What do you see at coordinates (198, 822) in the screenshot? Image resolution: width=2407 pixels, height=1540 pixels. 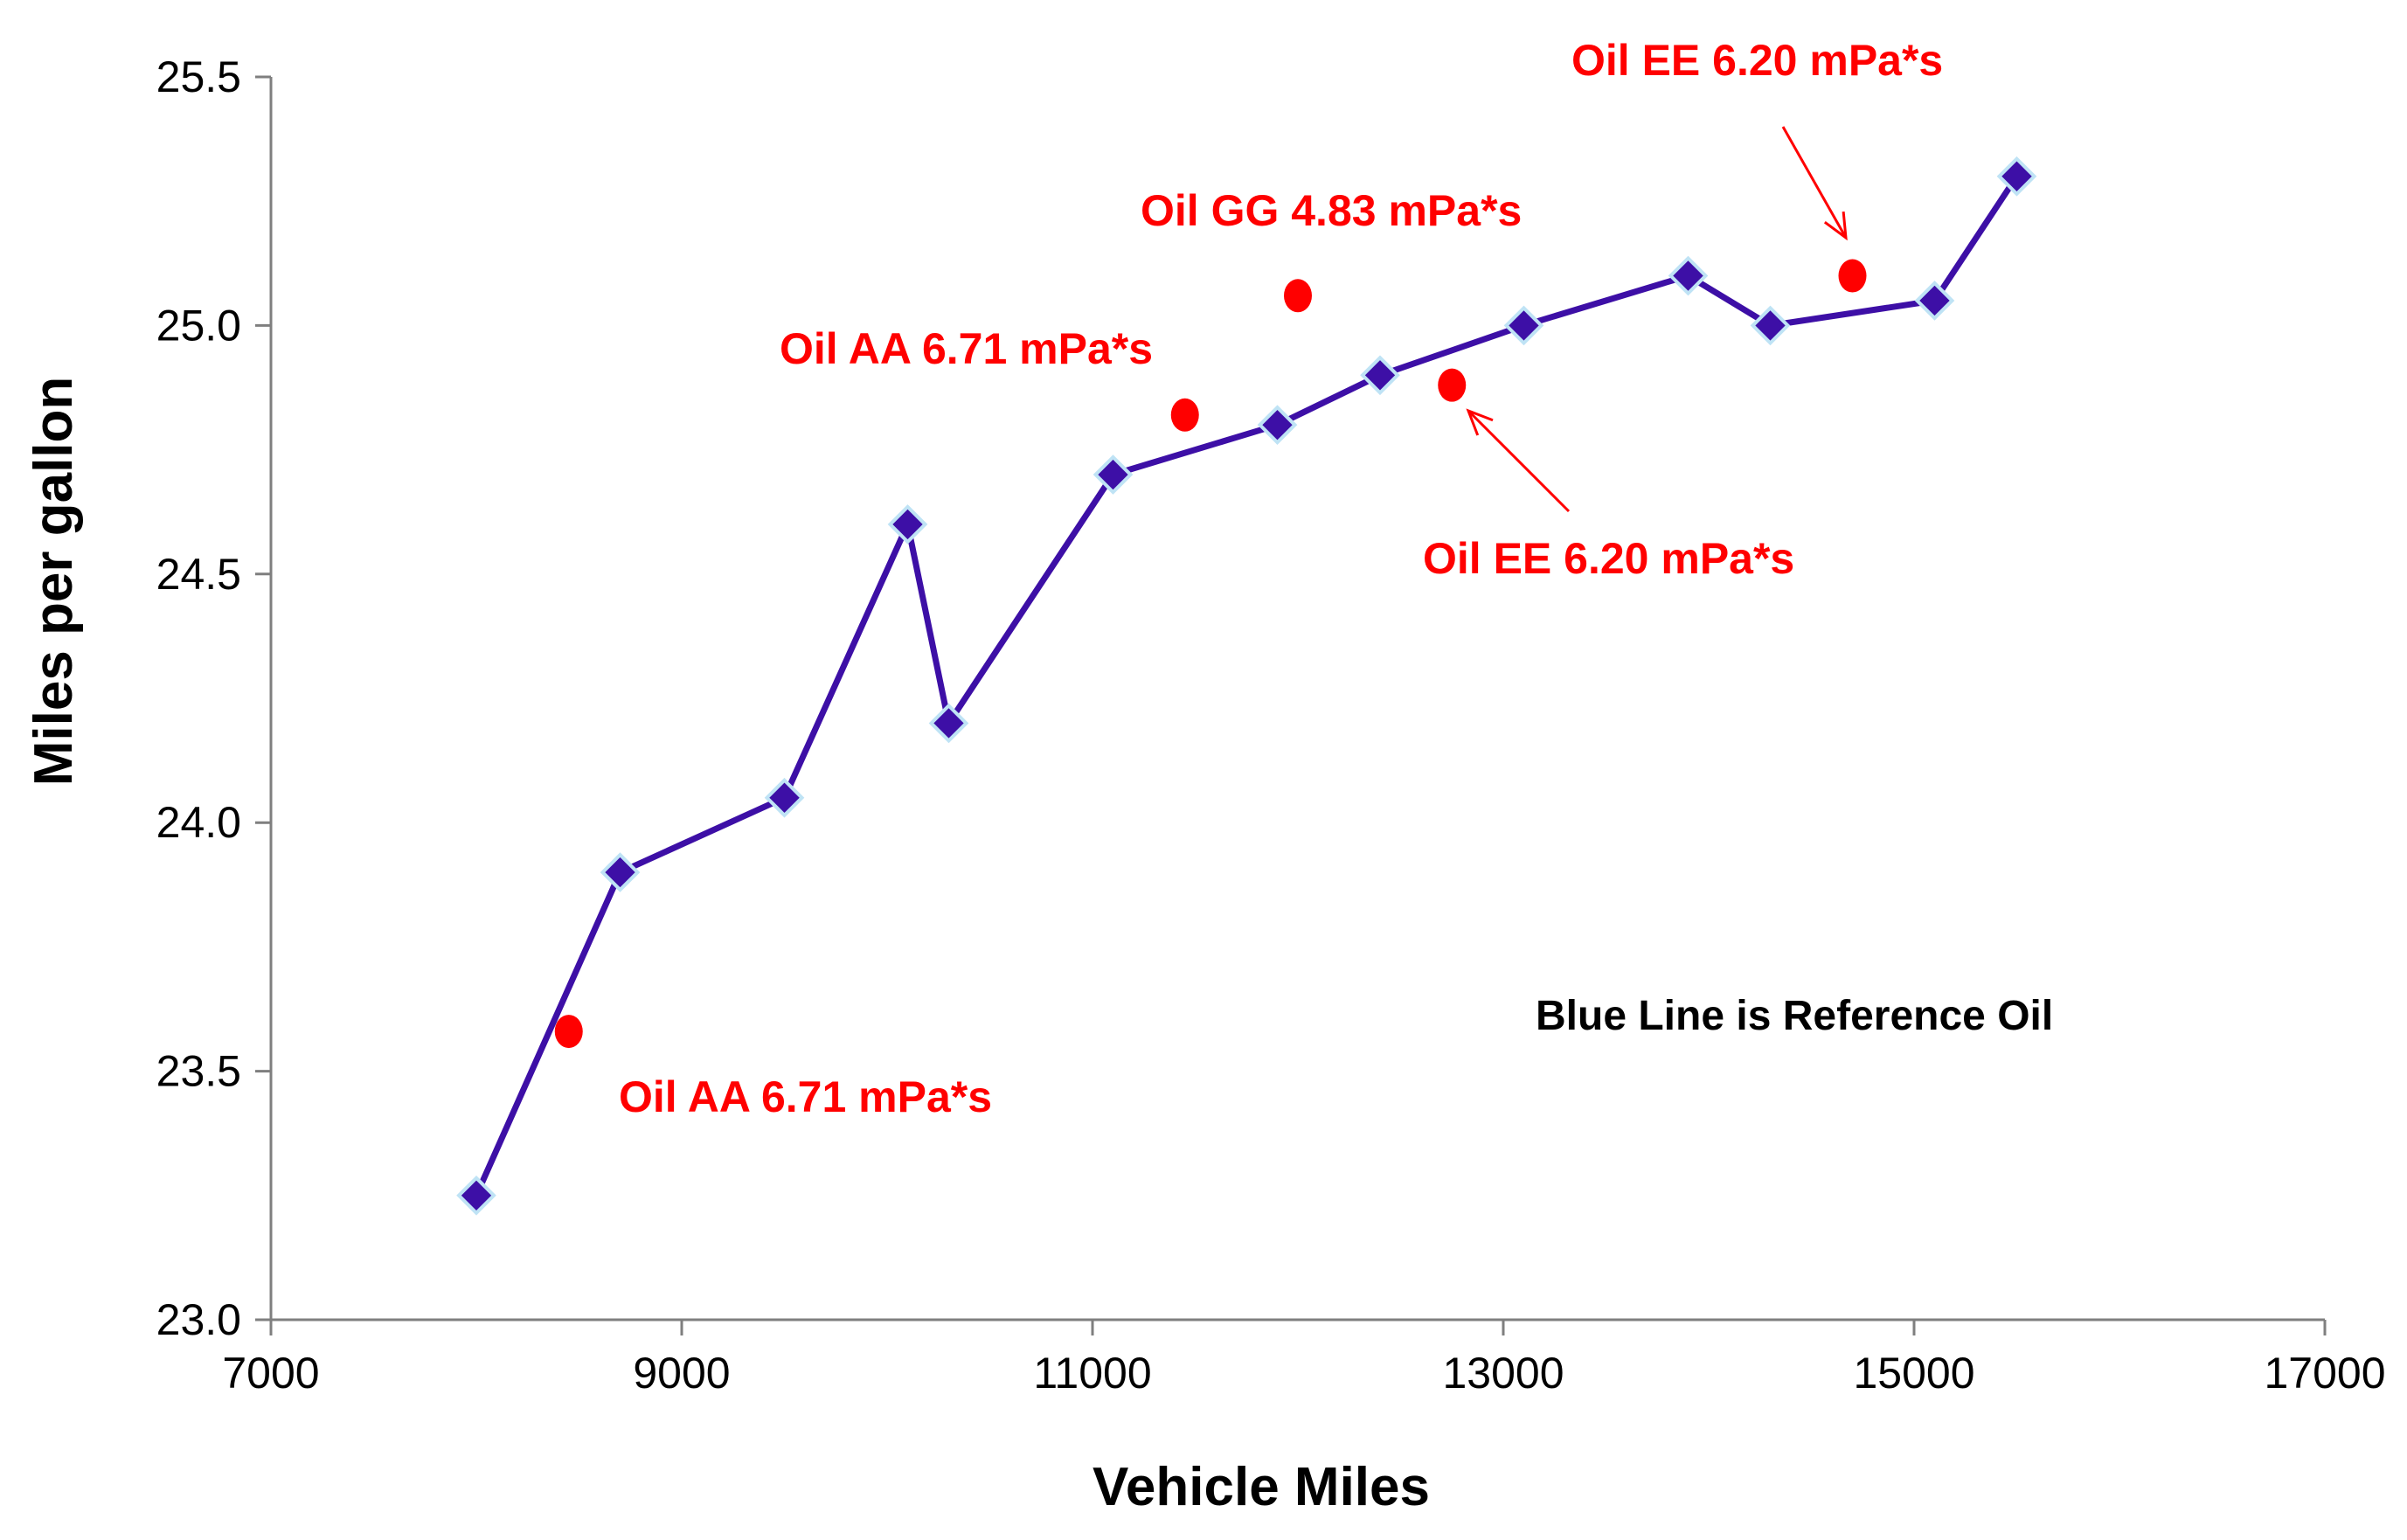 I see `y-tick-label: 24.0` at bounding box center [198, 822].